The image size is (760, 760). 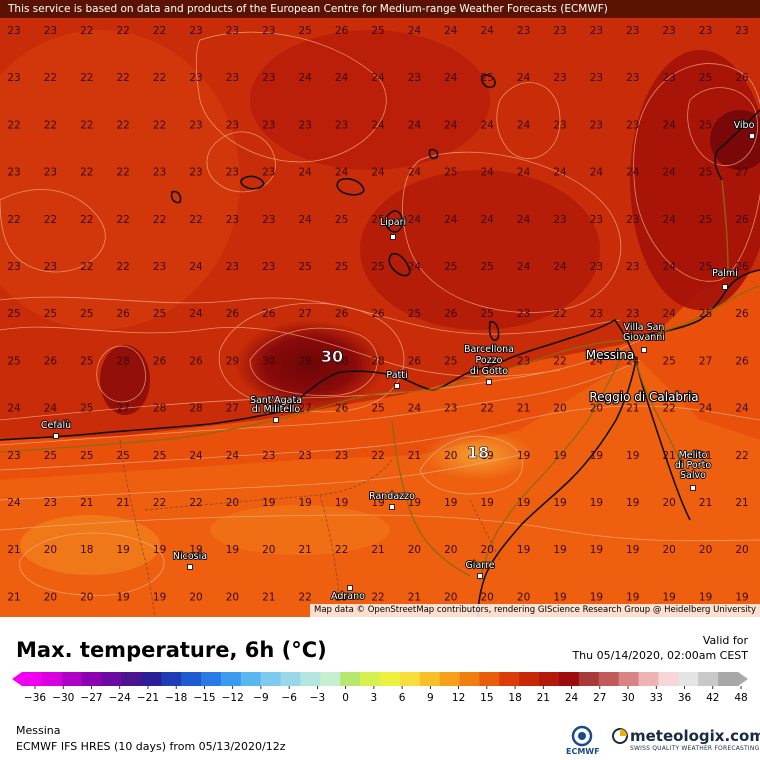 I want to click on place-label: di Gotto, so click(x=489, y=371).